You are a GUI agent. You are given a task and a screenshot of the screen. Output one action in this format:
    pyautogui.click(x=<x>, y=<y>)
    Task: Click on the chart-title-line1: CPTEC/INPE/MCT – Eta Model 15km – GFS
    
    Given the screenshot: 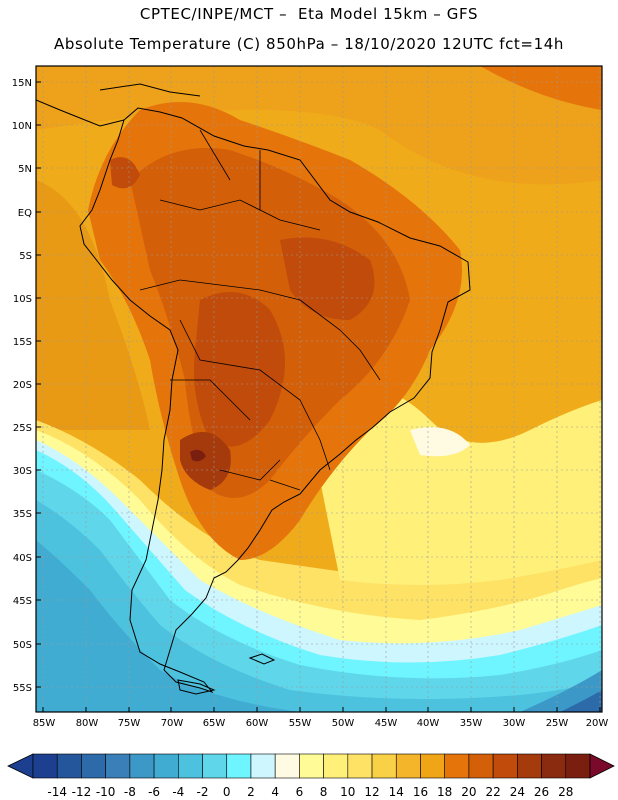 What is the action you would take?
    pyautogui.click(x=309, y=14)
    